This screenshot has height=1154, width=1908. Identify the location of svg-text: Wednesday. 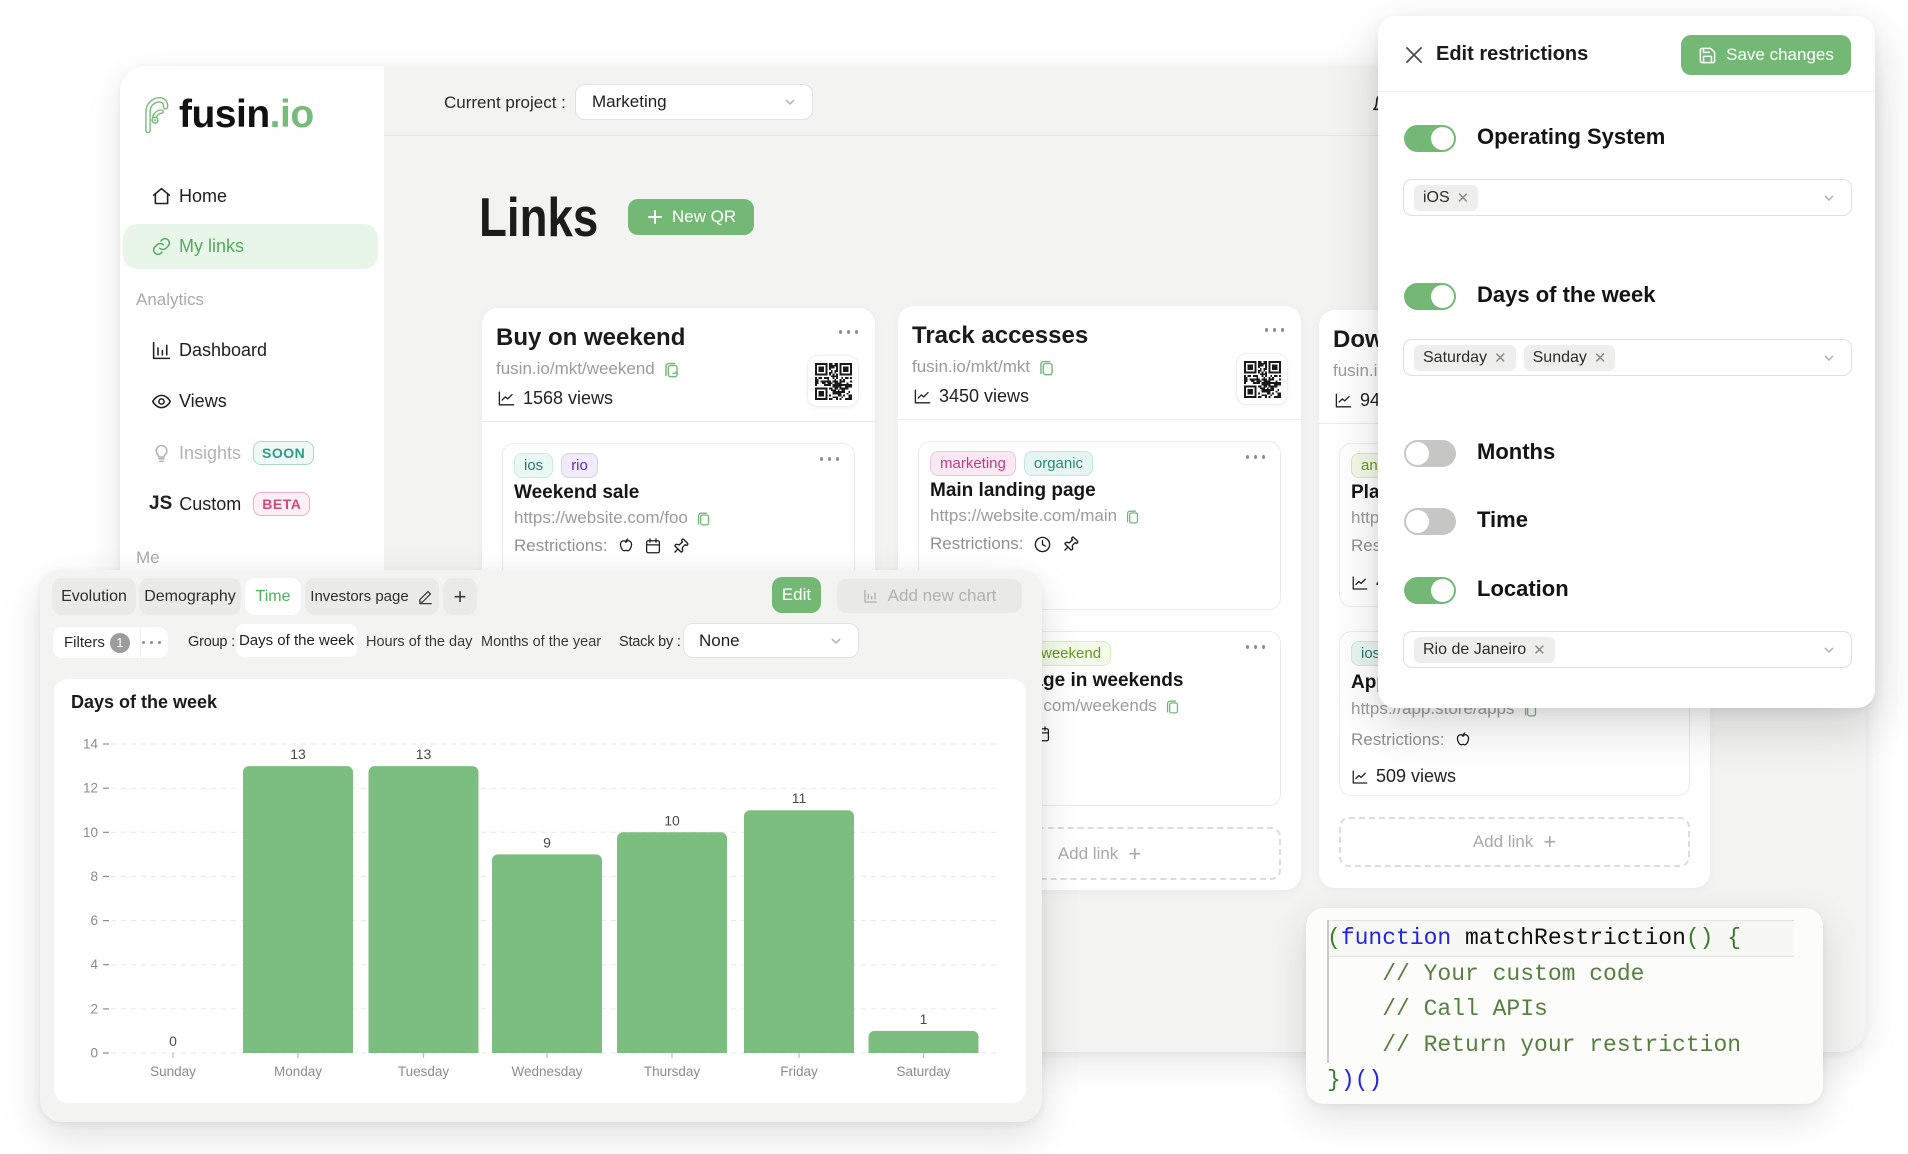
(546, 1071).